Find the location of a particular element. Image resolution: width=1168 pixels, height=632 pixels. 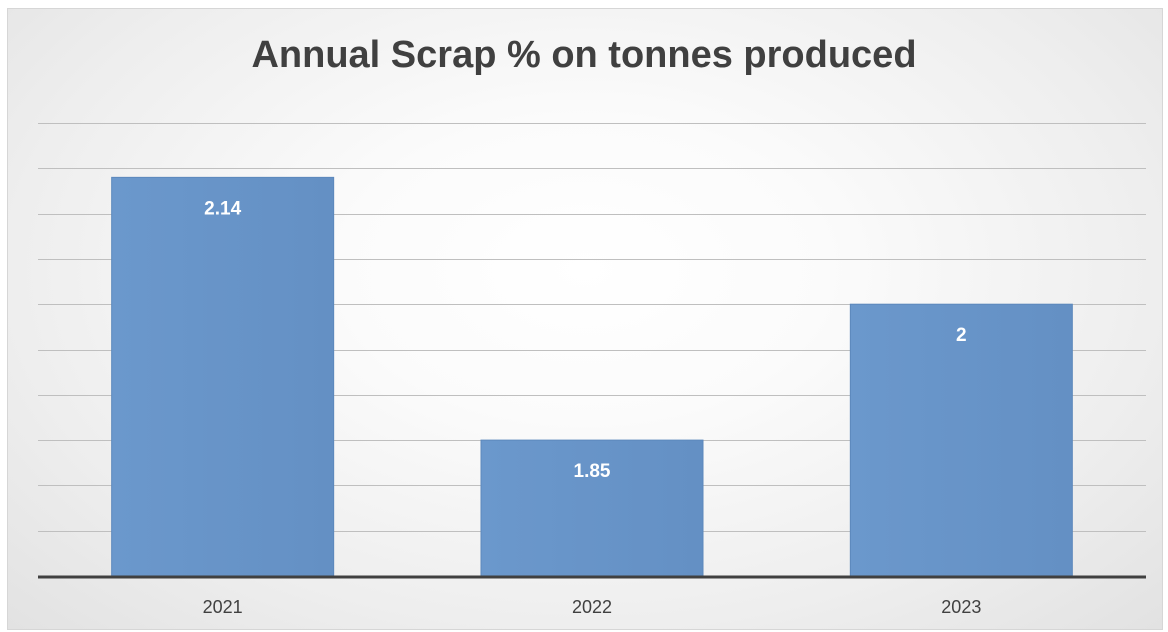

bar-2021 is located at coordinates (223, 376).